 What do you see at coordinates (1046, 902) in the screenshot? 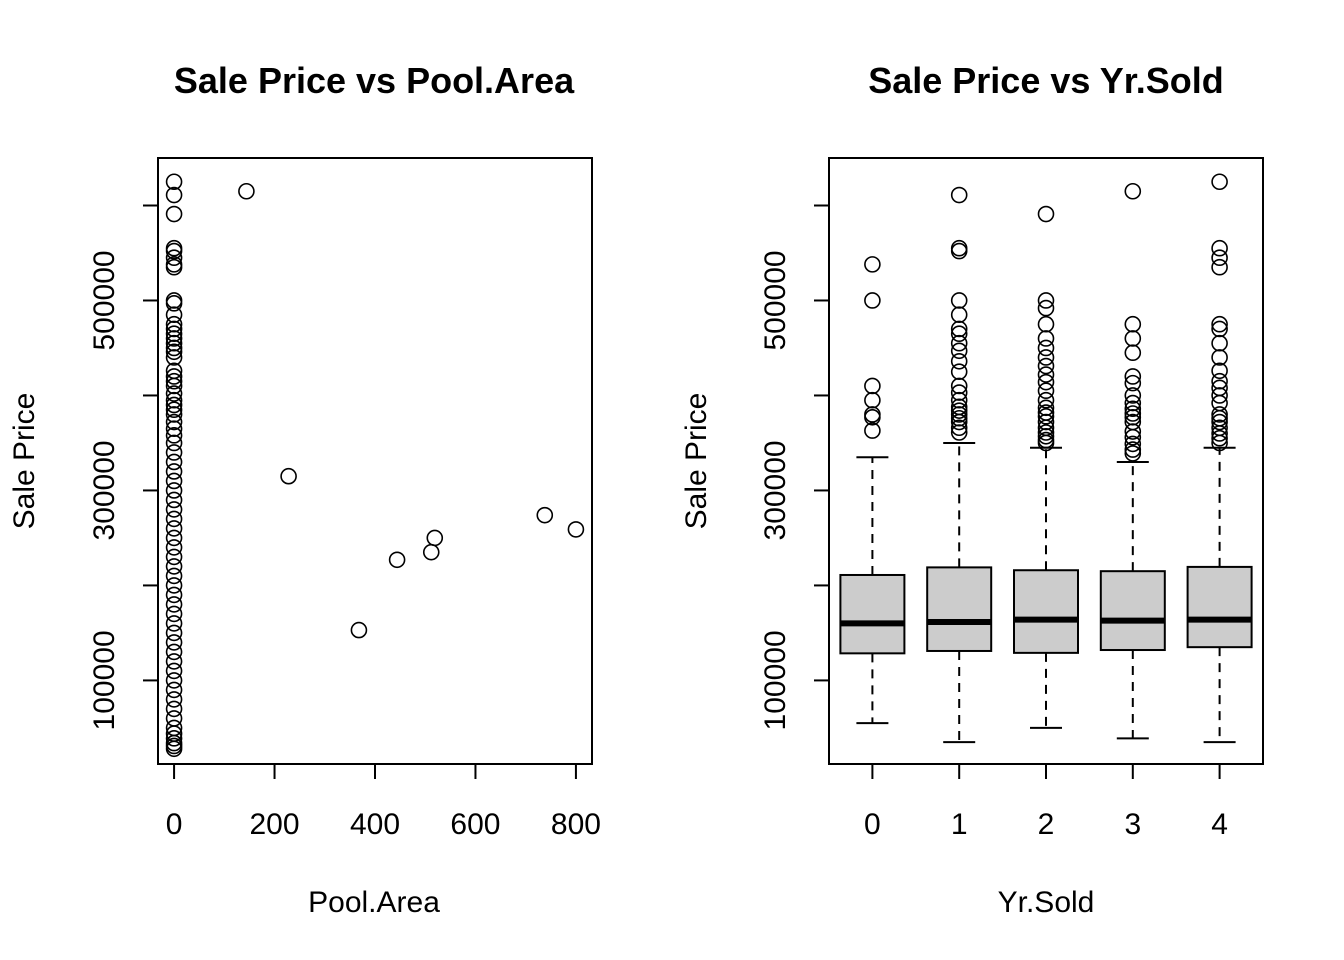
I see `boxplot-x-axis-label: Yr.Sold` at bounding box center [1046, 902].